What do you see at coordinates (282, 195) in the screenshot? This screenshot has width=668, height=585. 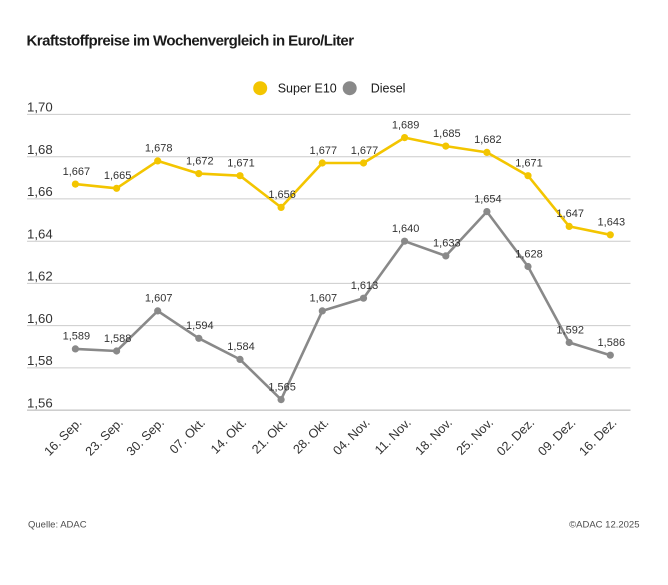 I see `svg-text: 1,656` at bounding box center [282, 195].